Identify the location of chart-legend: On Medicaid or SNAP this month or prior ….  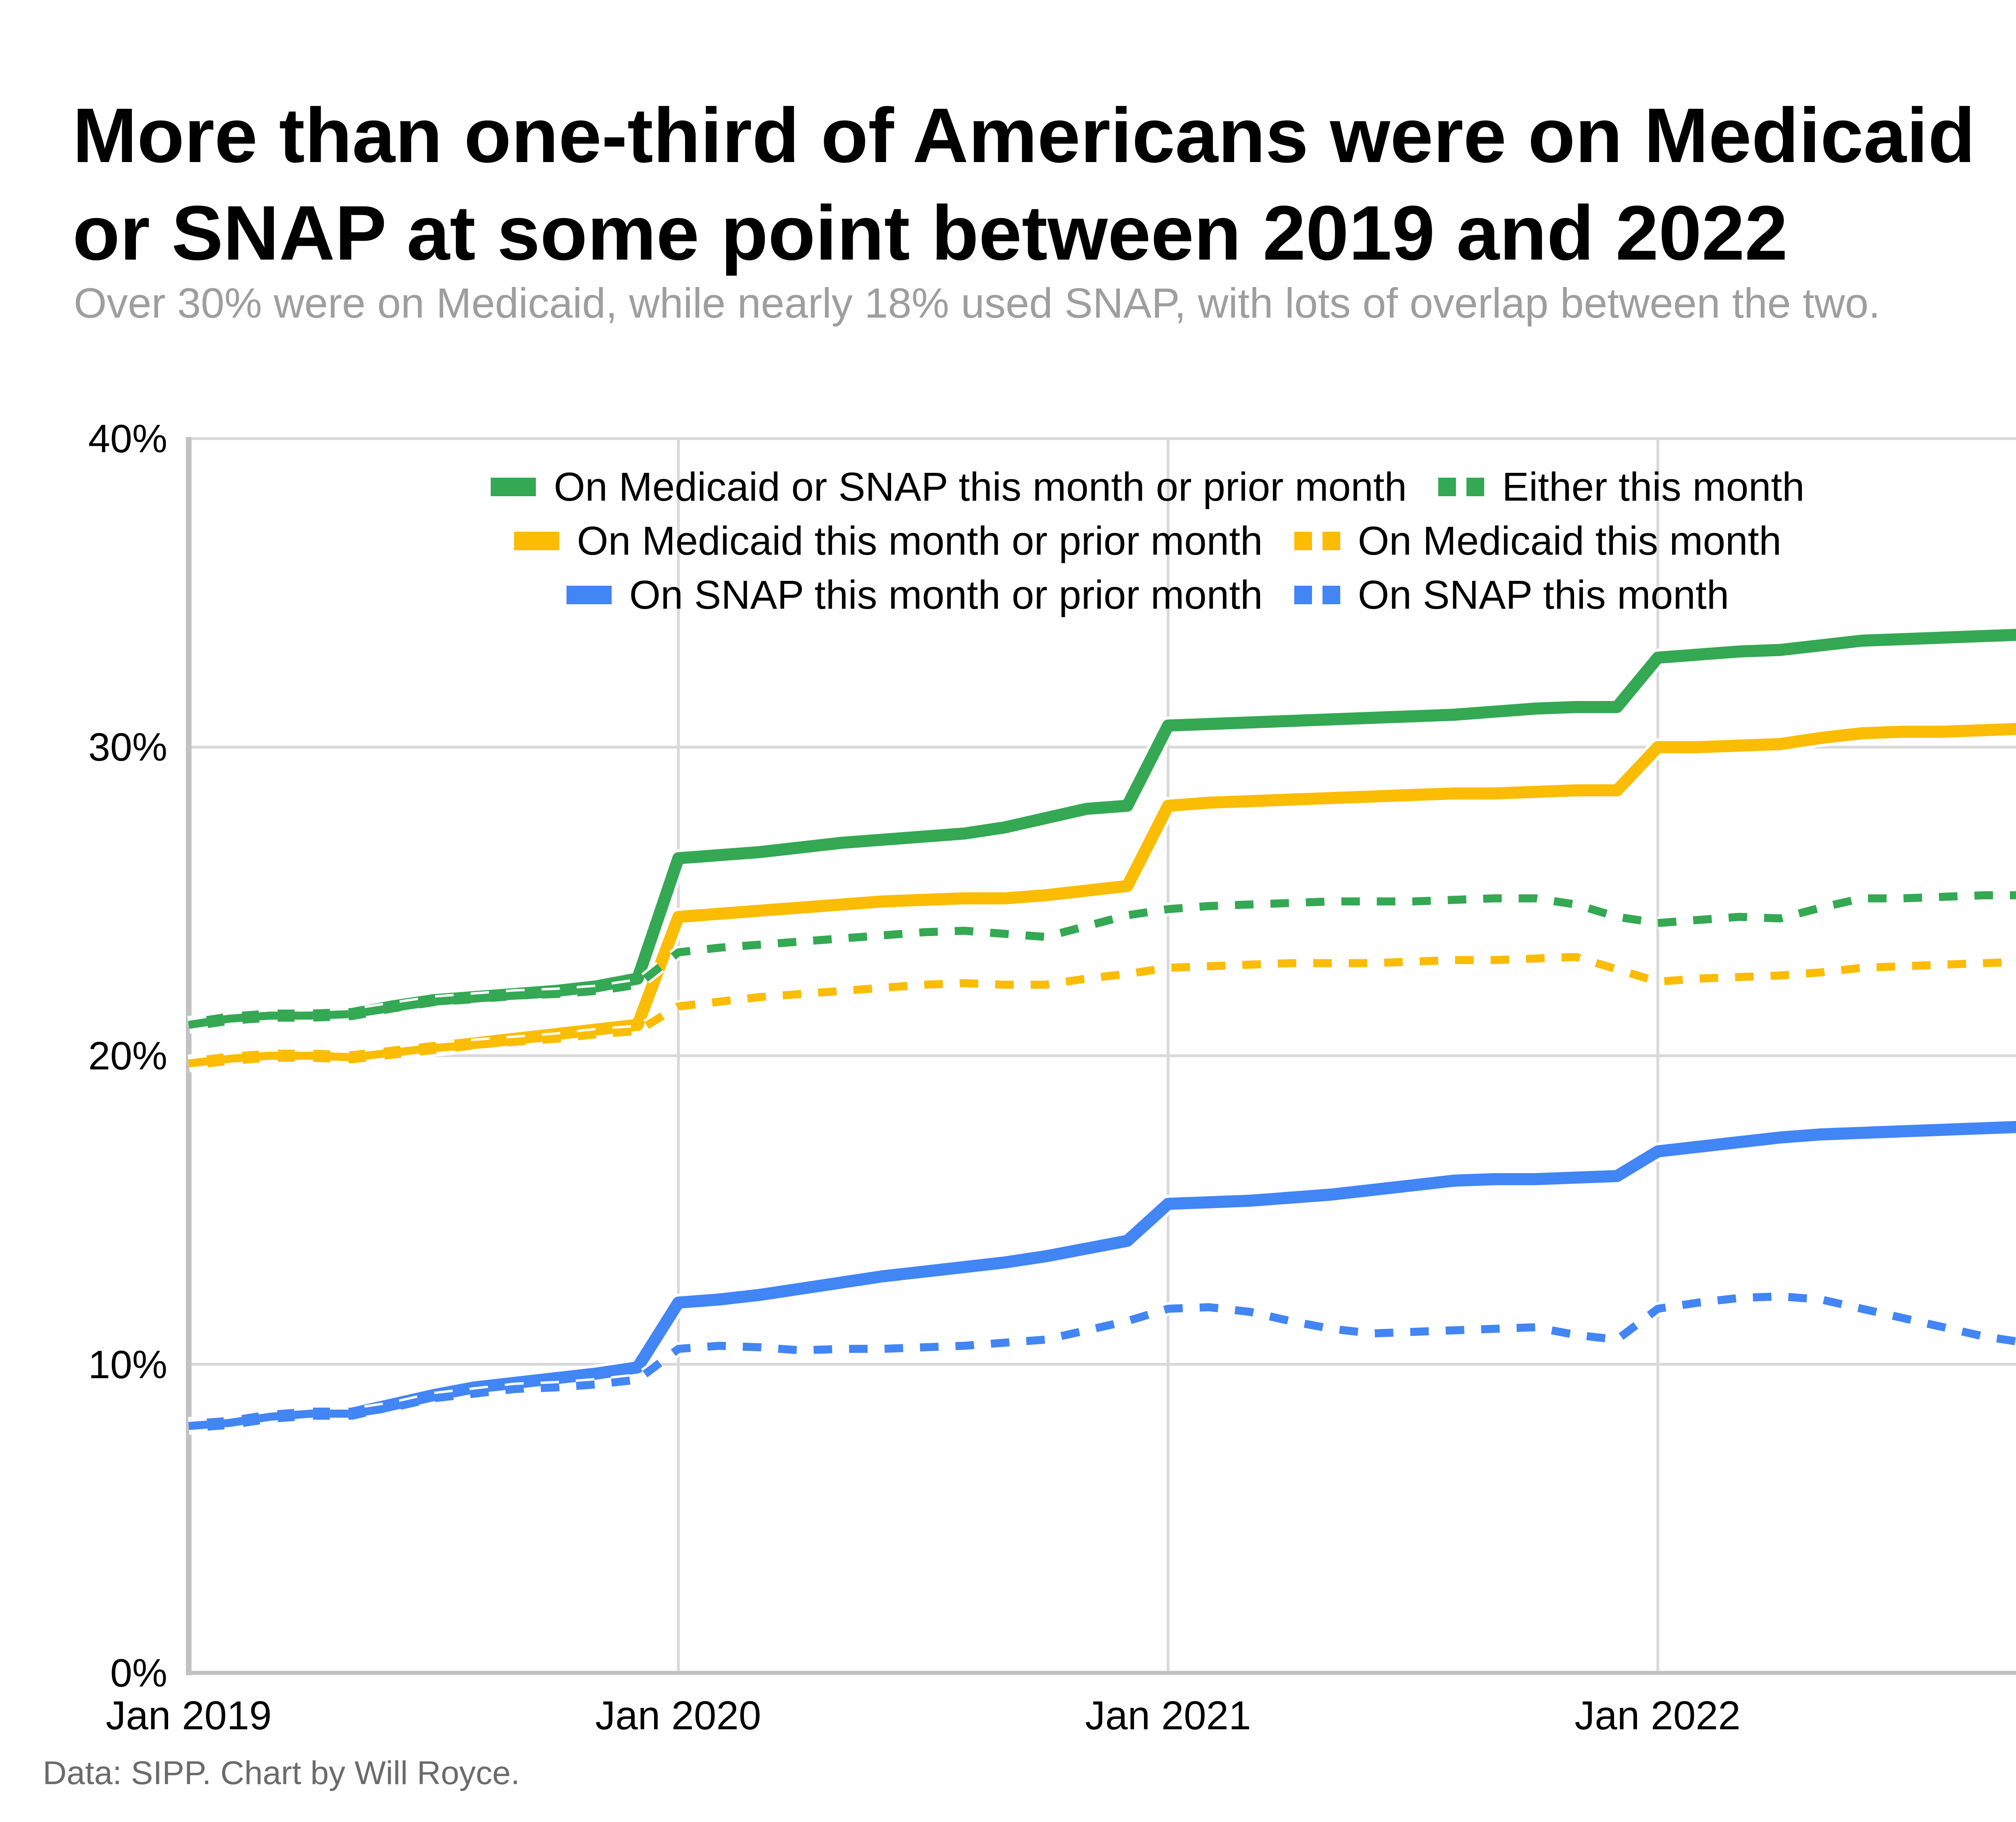
(1102, 541).